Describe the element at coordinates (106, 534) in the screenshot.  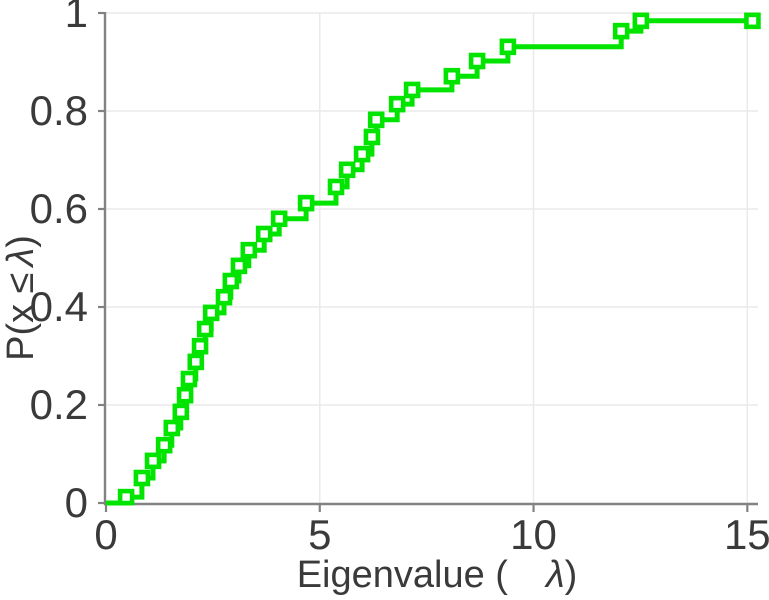
I see `x-tick-label: 0` at that location.